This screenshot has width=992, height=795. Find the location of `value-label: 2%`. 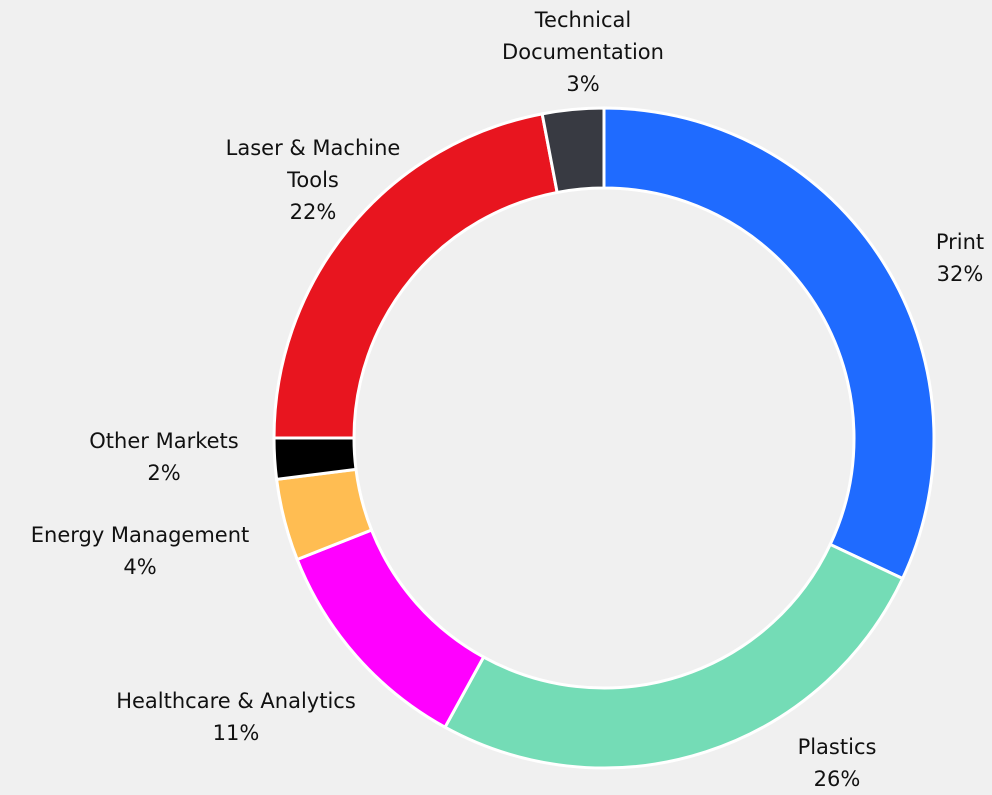

value-label: 2% is located at coordinates (164, 473).